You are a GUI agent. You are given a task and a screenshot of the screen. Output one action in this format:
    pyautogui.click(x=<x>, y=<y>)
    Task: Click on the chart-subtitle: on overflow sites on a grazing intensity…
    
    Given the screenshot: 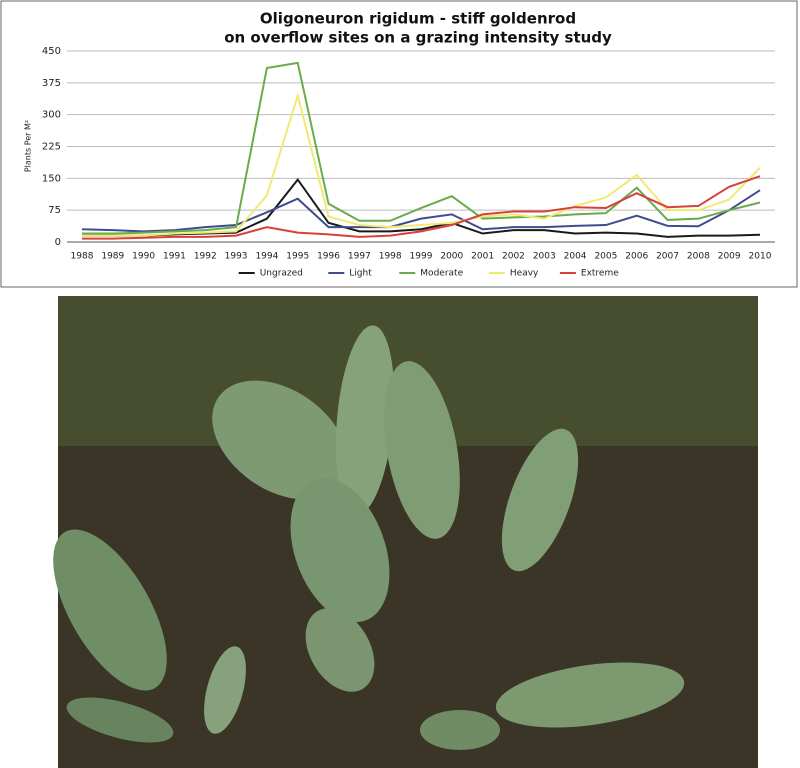 What is the action you would take?
    pyautogui.click(x=418, y=38)
    